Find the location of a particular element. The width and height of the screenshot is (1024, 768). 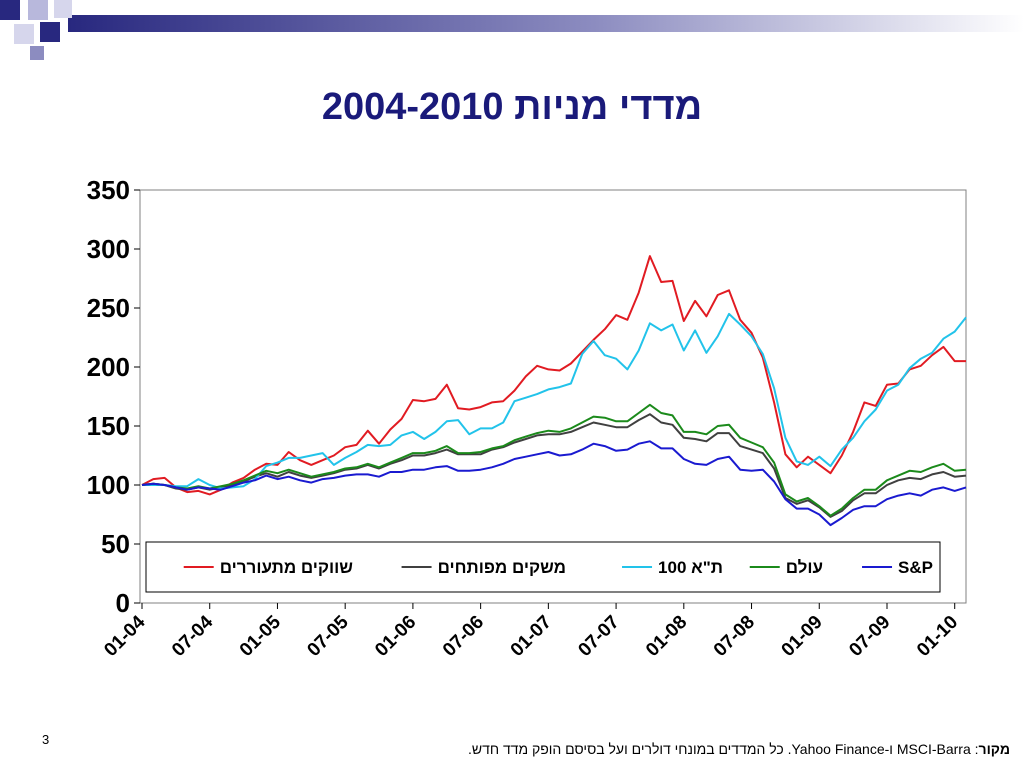

slide-title: מדדי מניות 2004-2010 is located at coordinates (512, 107).